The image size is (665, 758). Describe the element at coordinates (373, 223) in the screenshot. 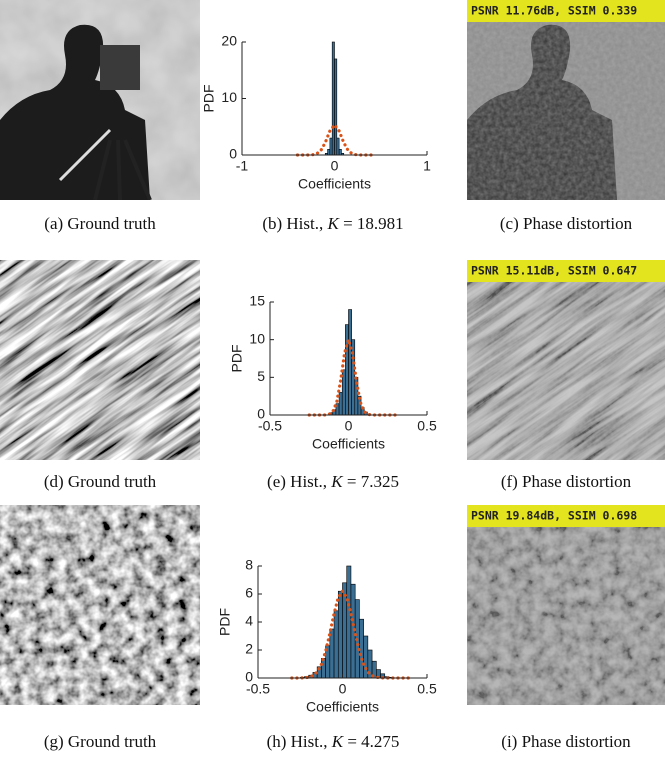

I see `caption-equation: = 18.981` at that location.